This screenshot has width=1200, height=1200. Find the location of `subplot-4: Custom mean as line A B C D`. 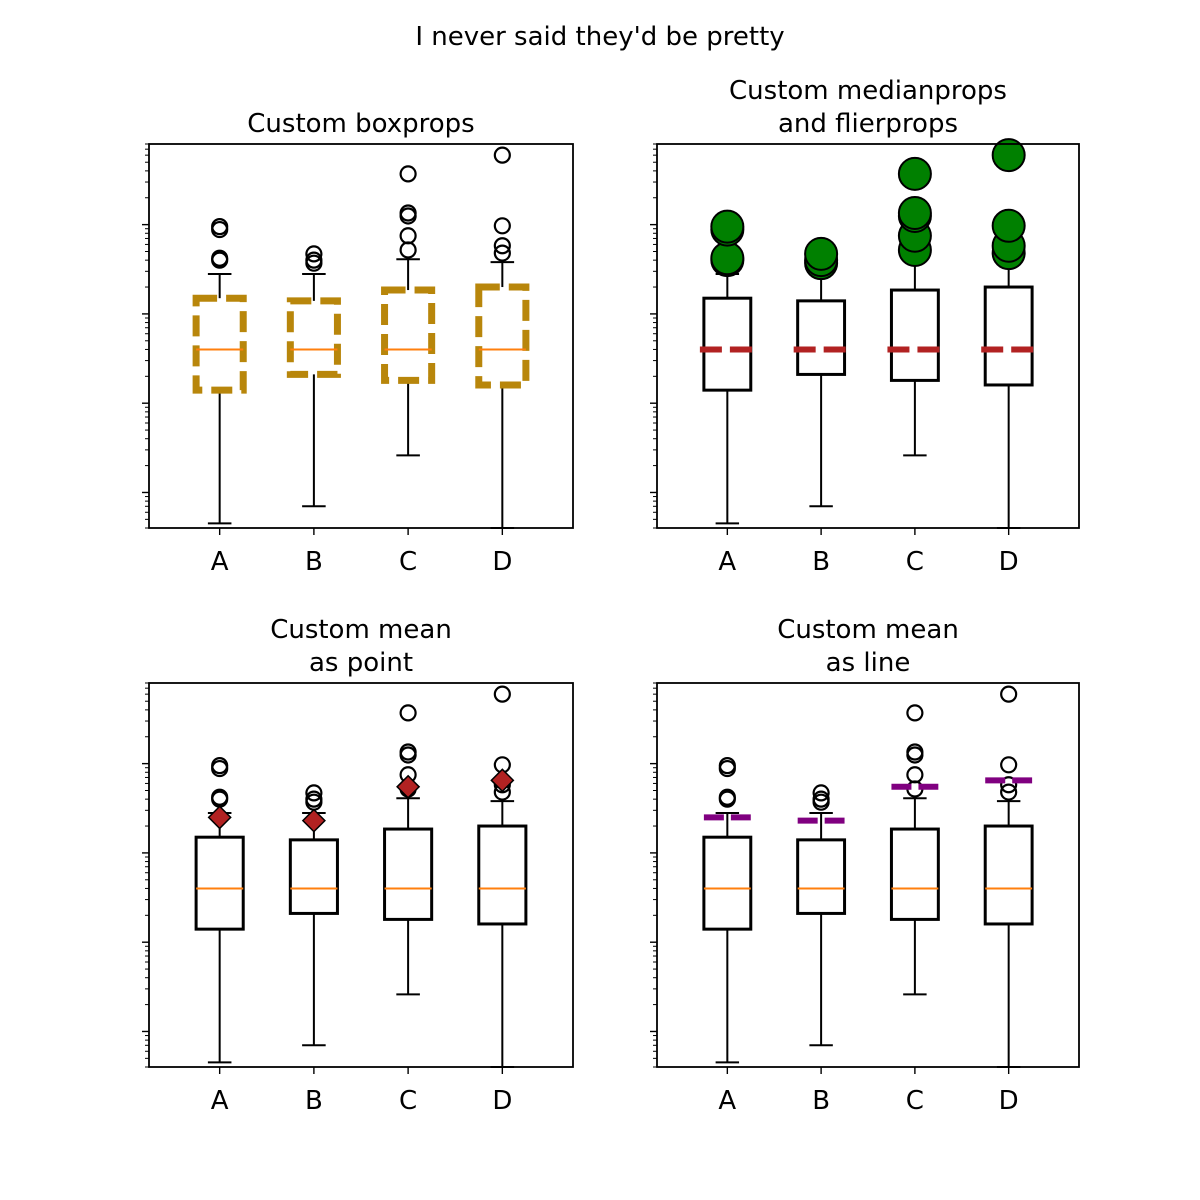

subplot-4: Custom mean as line A B C D is located at coordinates (865, 865).